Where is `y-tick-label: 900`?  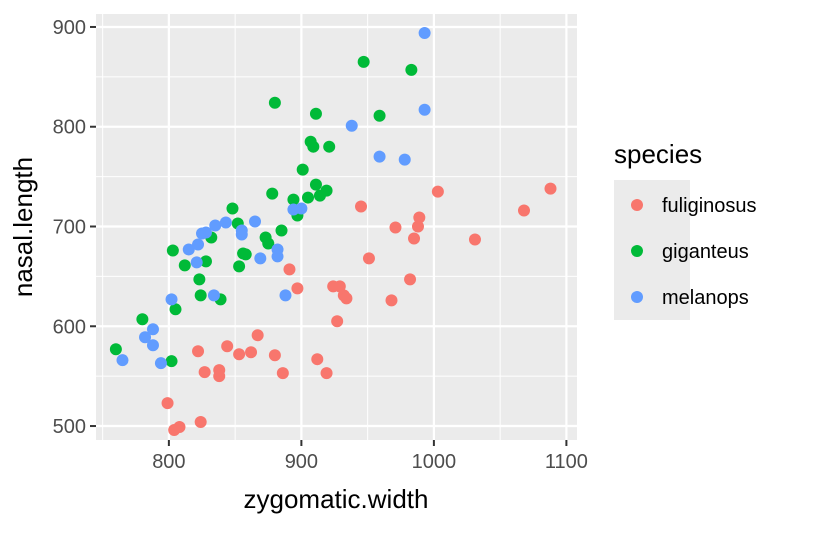 y-tick-label: 900 is located at coordinates (69, 28).